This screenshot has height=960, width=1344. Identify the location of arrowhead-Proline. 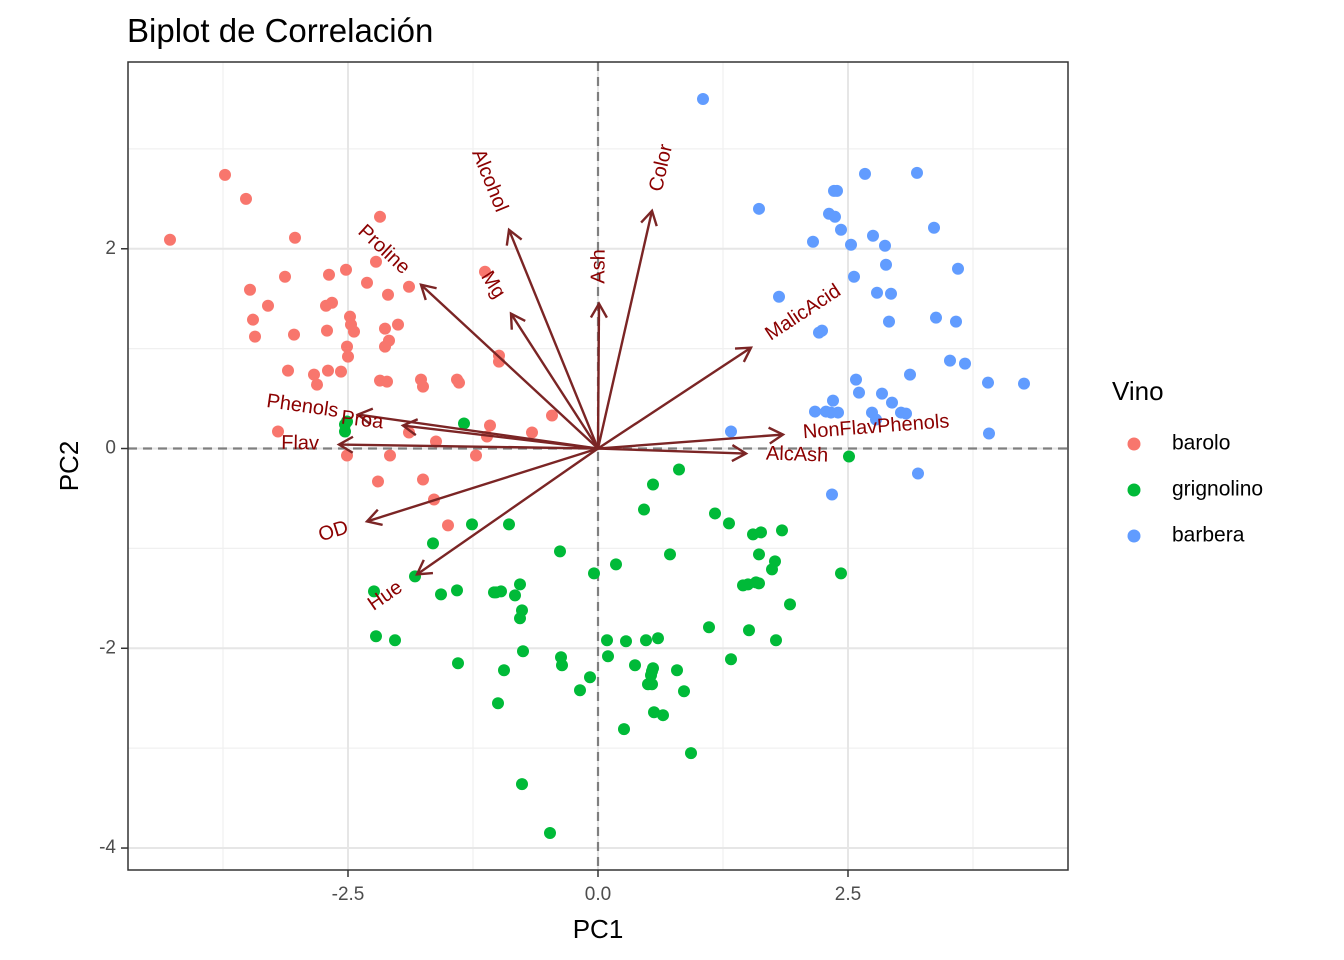
(428, 292).